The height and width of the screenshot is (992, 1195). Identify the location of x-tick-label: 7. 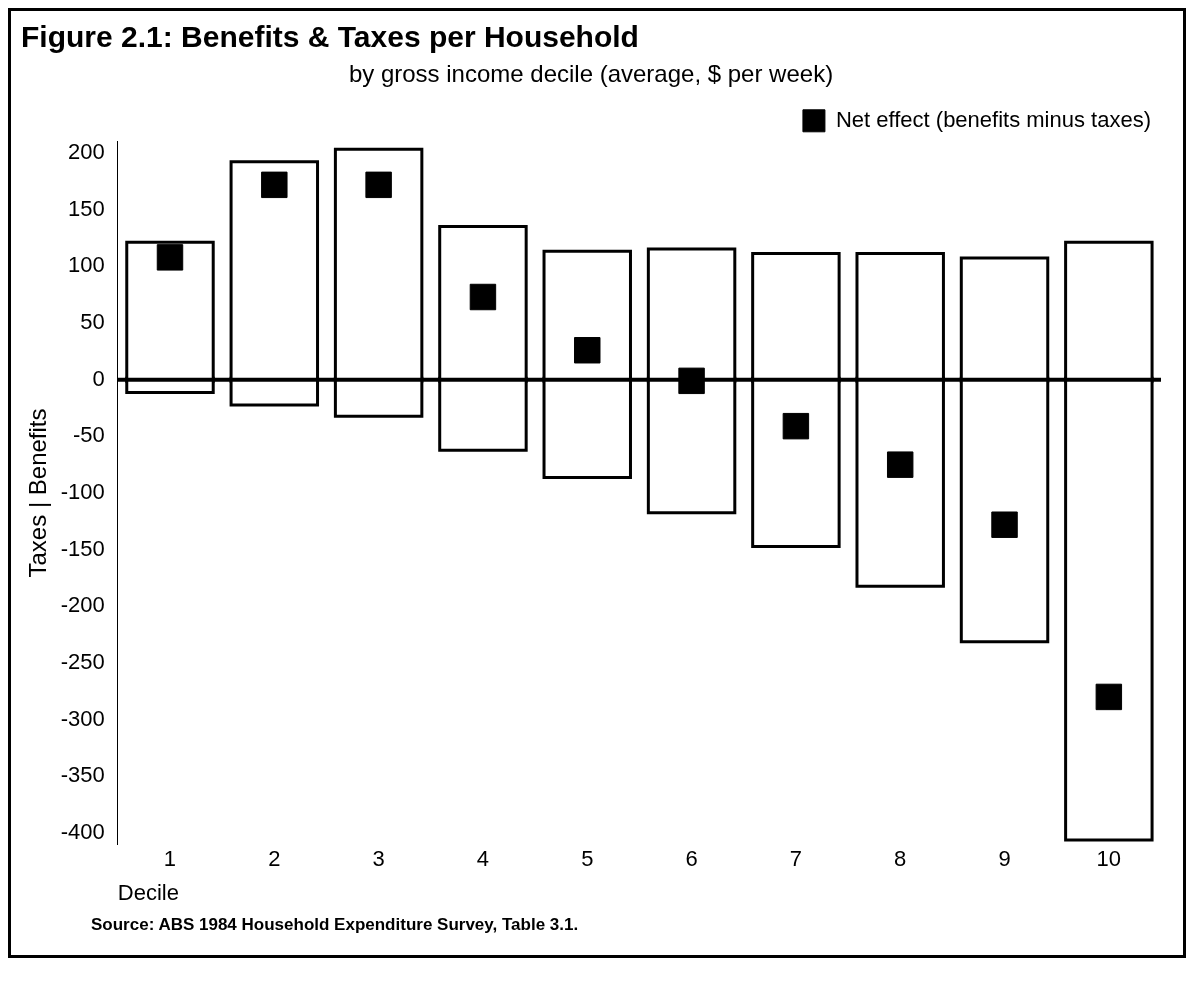
(796, 859).